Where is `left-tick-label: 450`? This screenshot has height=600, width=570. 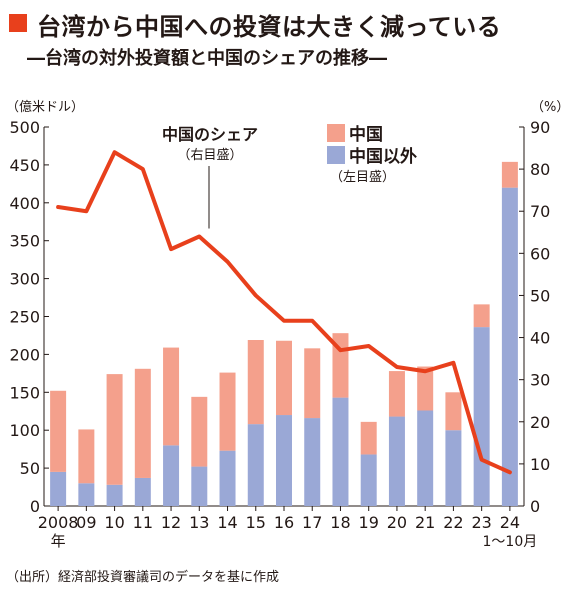 left-tick-label: 450 is located at coordinates (24, 165).